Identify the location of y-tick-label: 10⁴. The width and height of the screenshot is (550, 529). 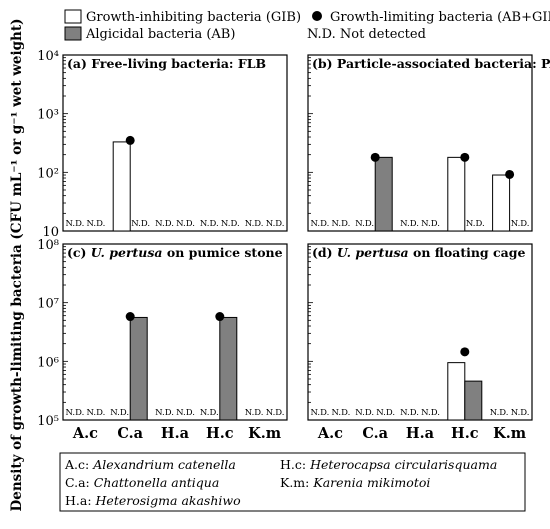
(48, 56).